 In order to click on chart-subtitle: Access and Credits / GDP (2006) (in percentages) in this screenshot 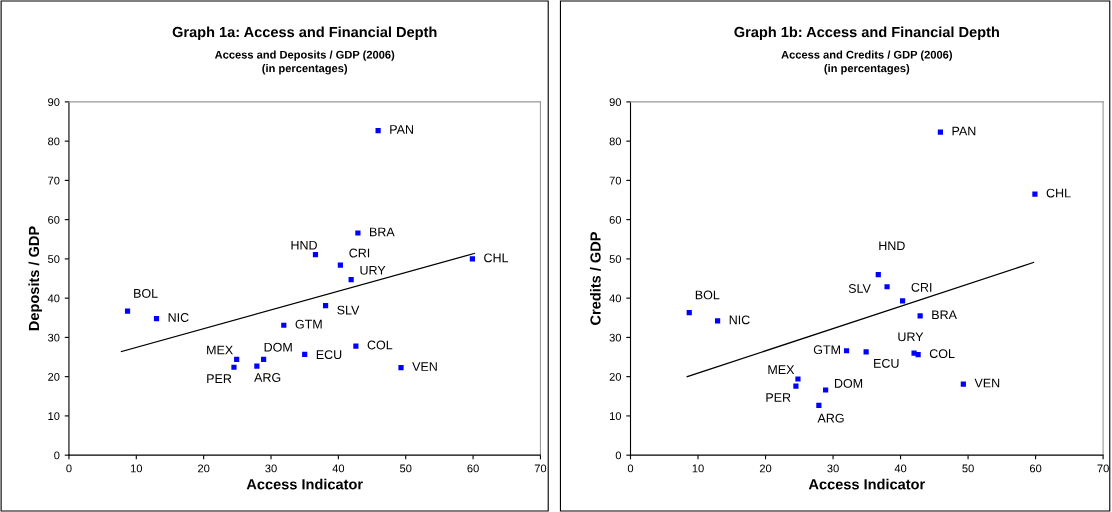, I will do `click(866, 62)`.